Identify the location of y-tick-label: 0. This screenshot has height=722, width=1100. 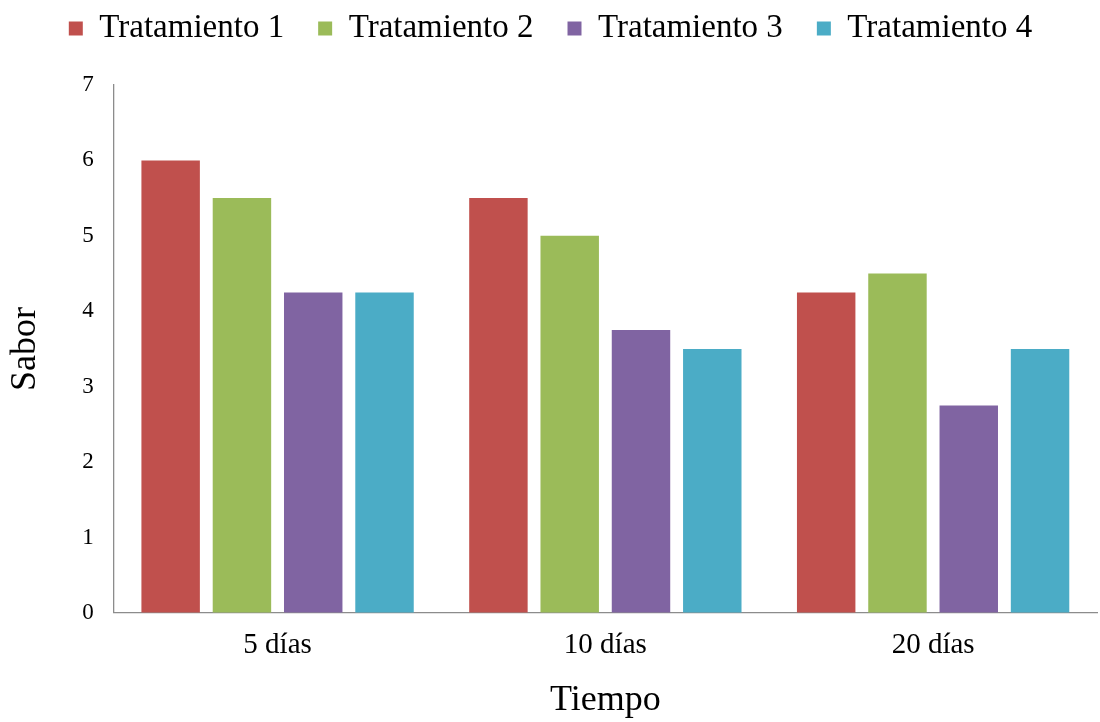
(88, 611).